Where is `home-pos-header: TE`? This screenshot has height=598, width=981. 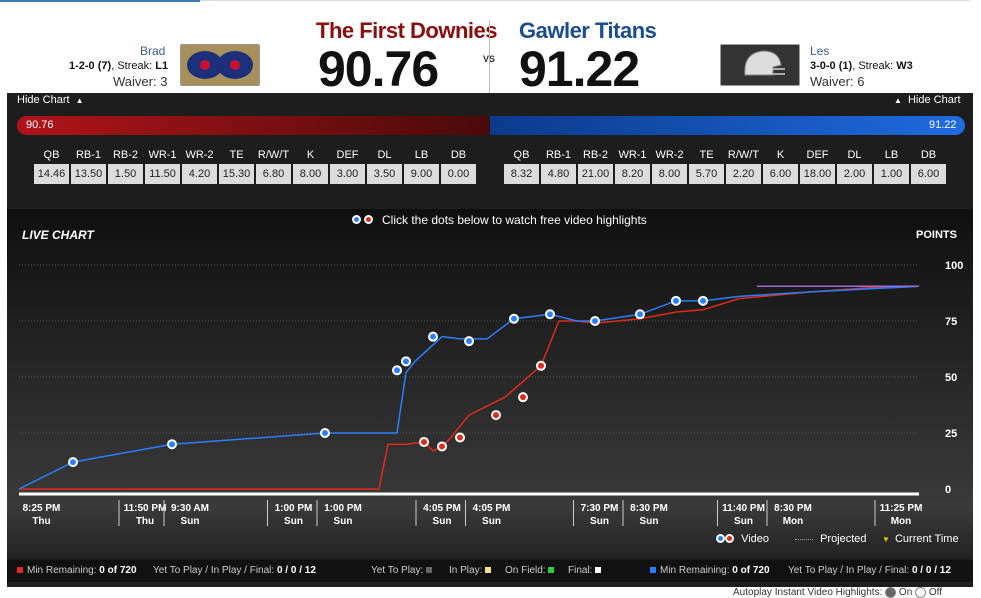
home-pos-header: TE is located at coordinates (236, 155).